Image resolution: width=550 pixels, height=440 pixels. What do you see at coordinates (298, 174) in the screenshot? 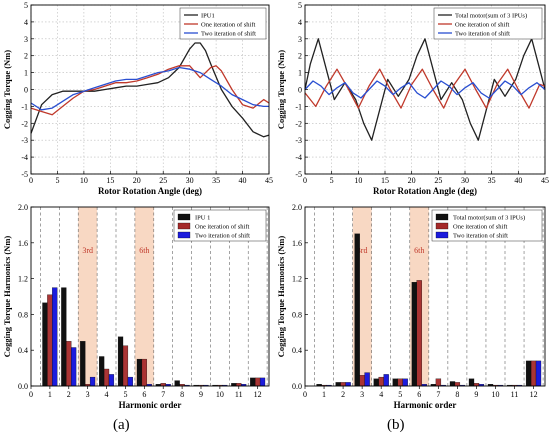
I see `y-tick-label: -5` at bounding box center [298, 174].